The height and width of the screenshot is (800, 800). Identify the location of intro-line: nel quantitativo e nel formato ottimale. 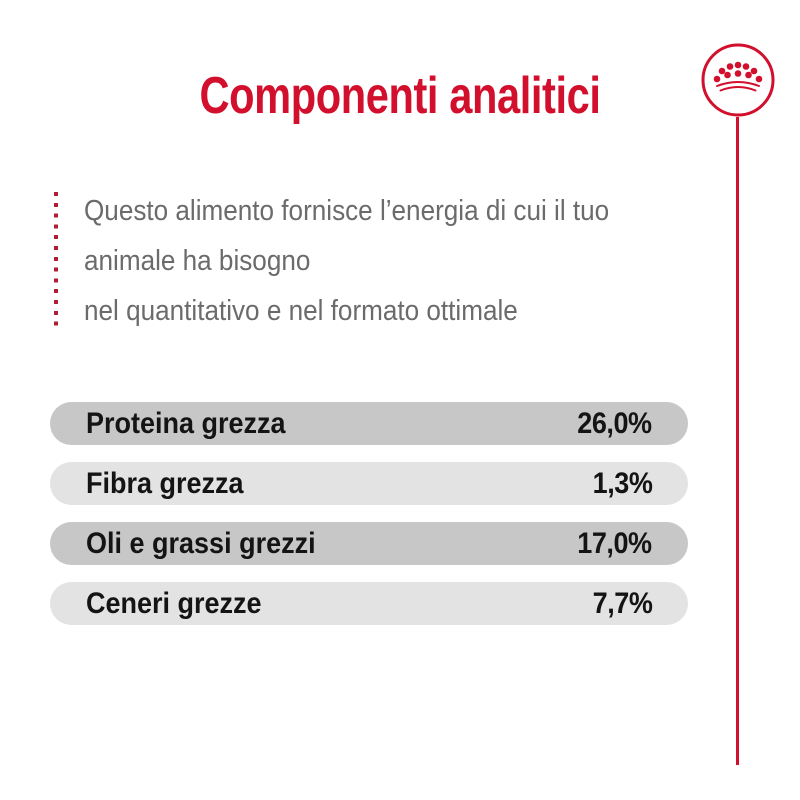
(301, 311).